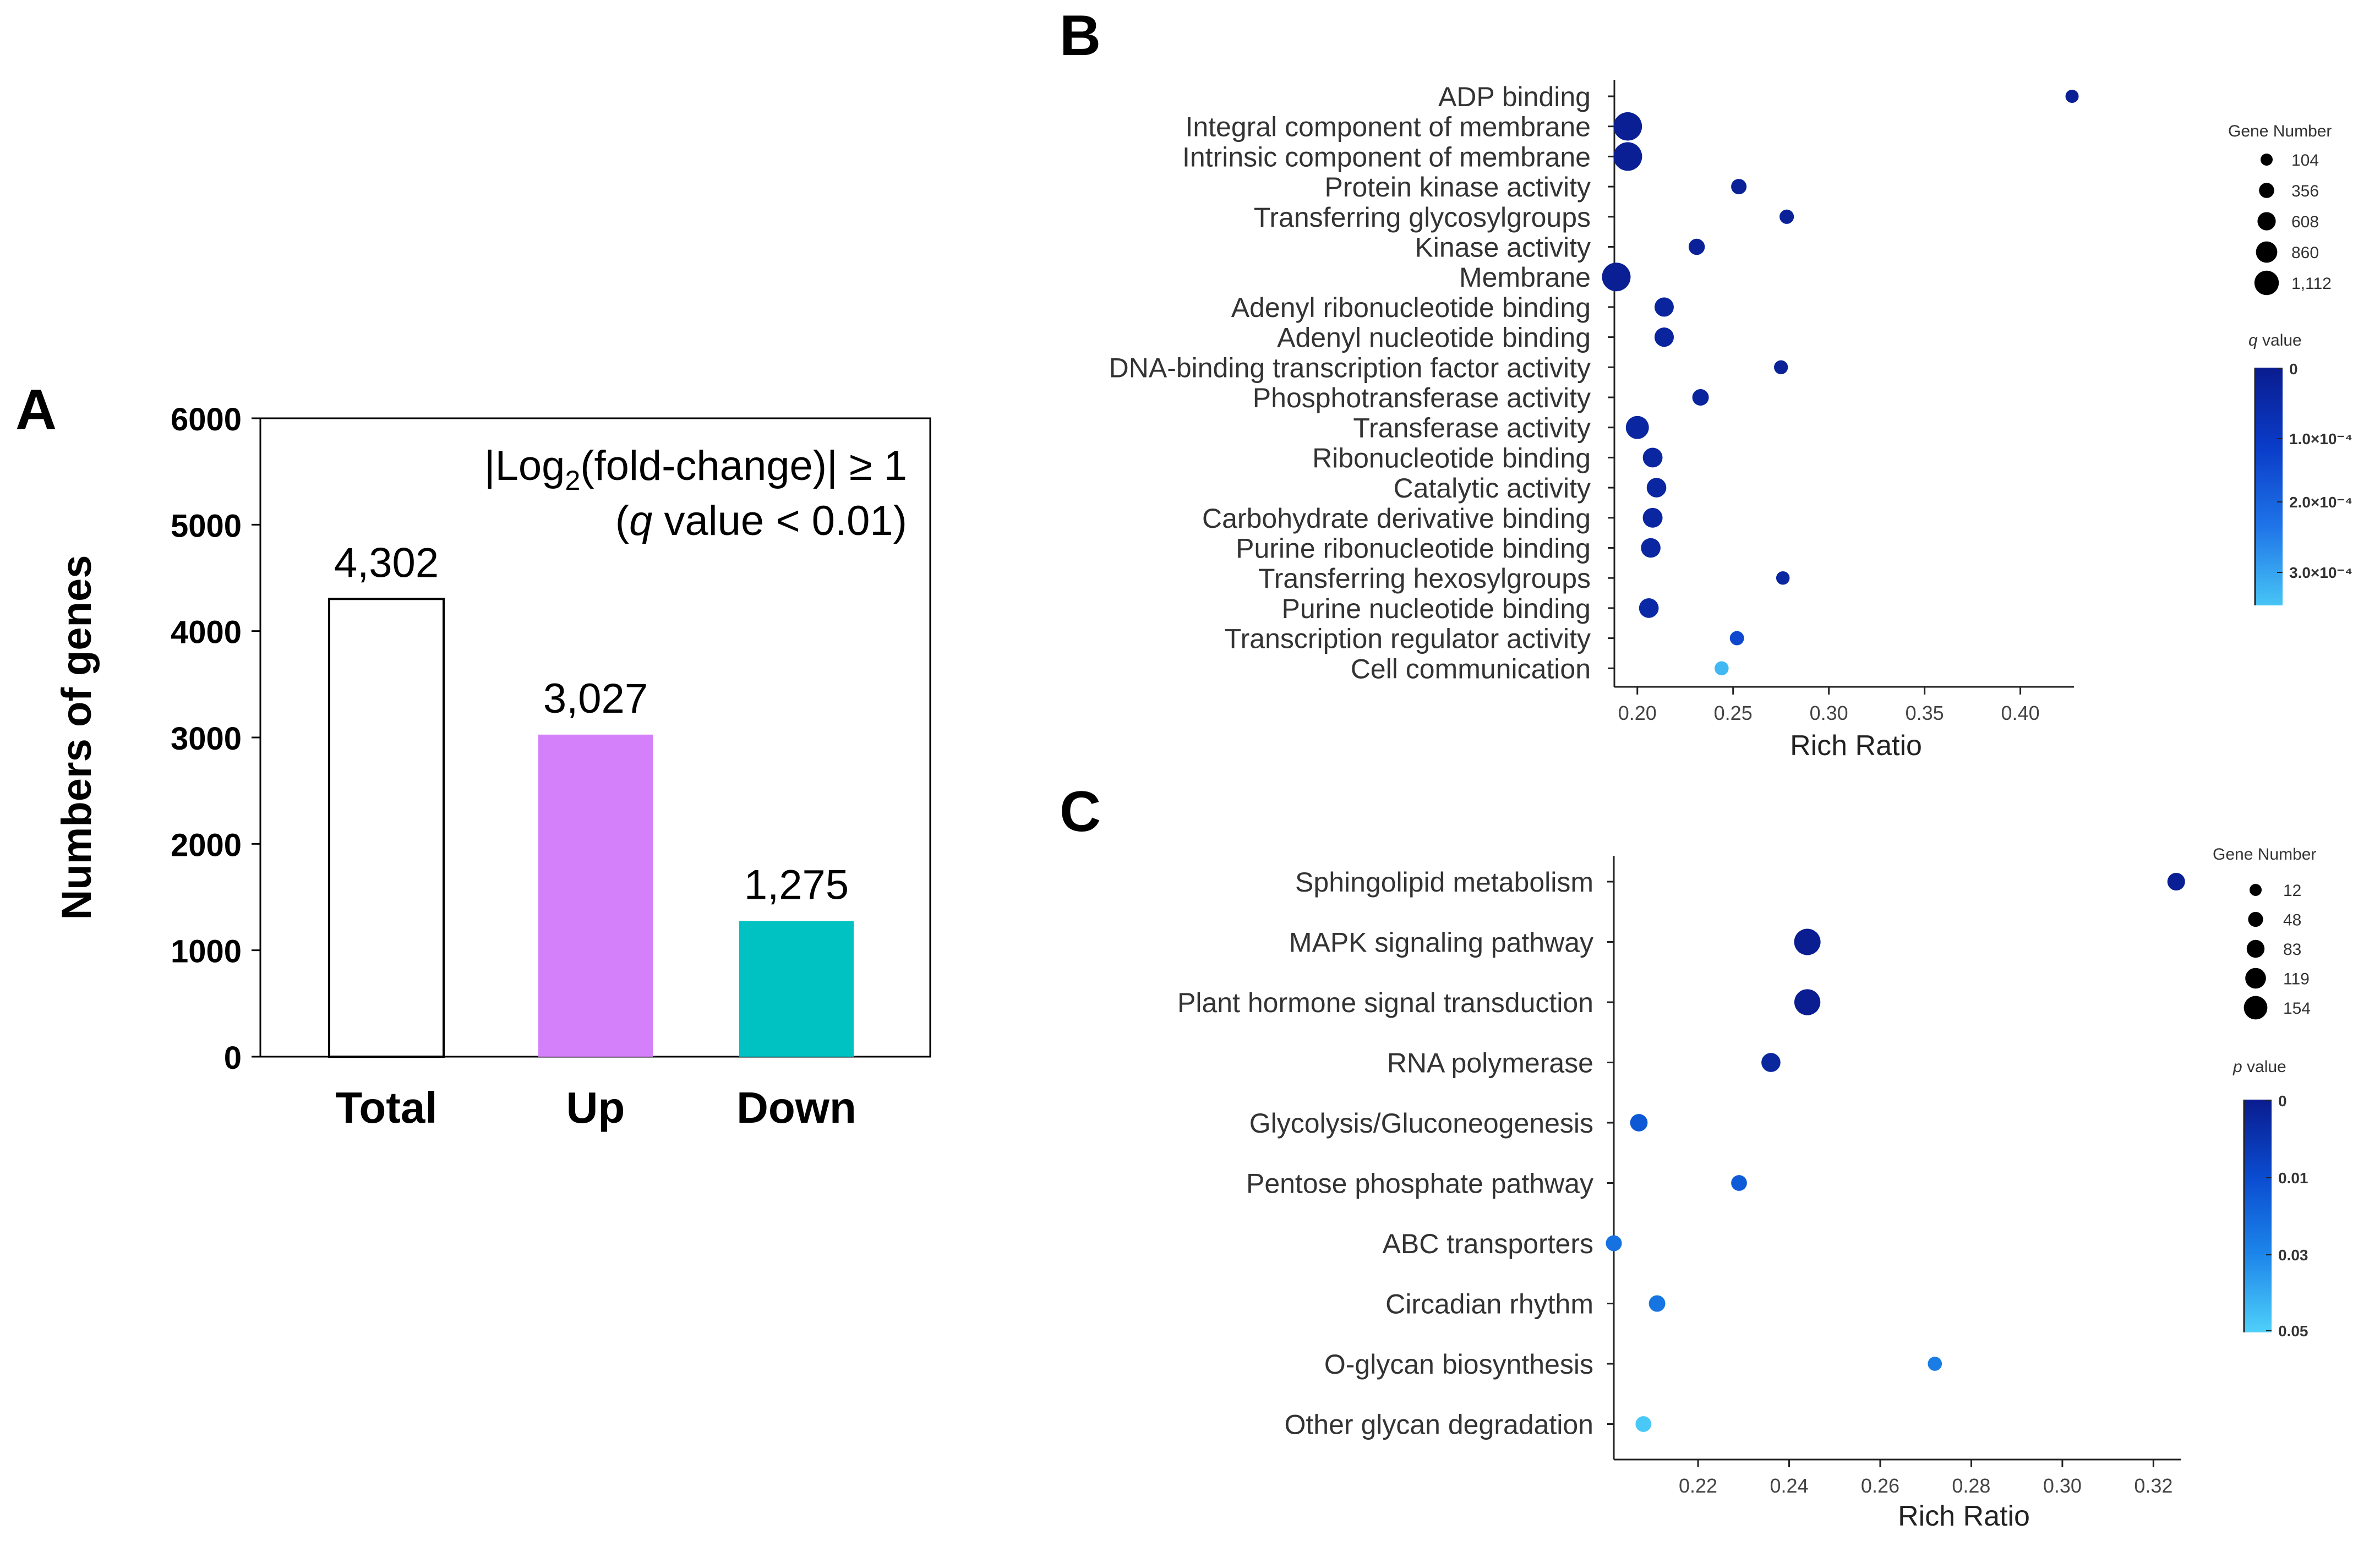 The width and height of the screenshot is (2380, 1541). What do you see at coordinates (233, 1058) in the screenshot?
I see `y-tick-label: 0` at bounding box center [233, 1058].